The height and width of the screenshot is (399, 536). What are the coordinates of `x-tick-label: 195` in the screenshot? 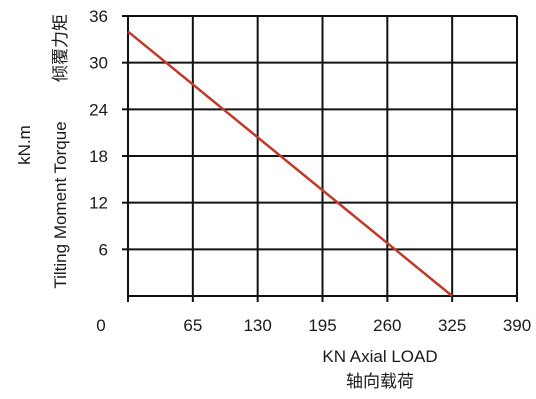 It's located at (322, 325).